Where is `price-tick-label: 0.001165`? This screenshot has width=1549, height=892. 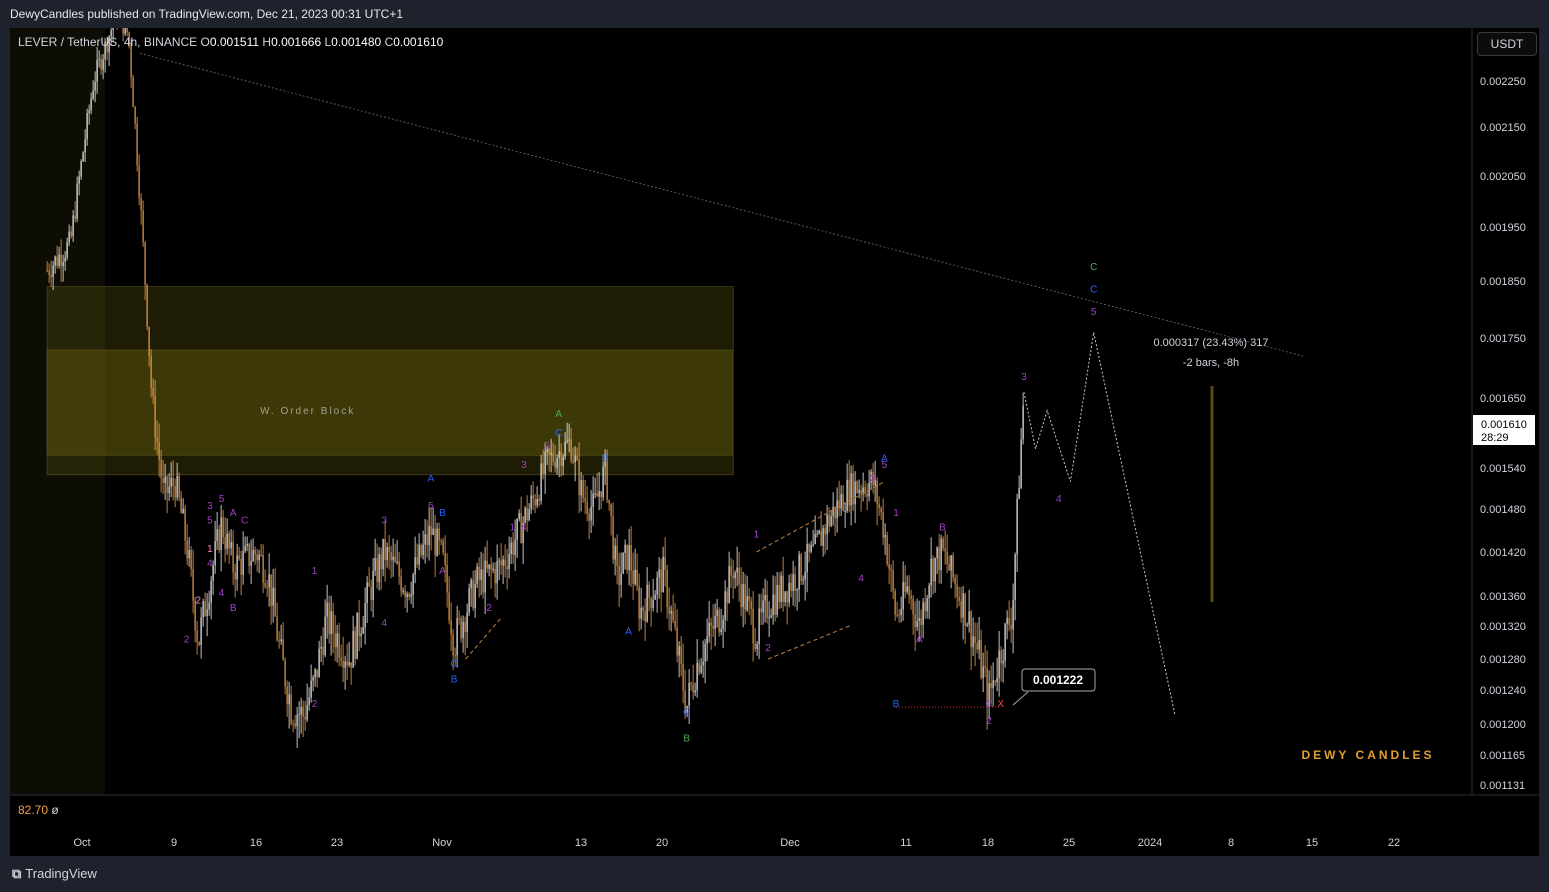 price-tick-label: 0.001165 is located at coordinates (1502, 756).